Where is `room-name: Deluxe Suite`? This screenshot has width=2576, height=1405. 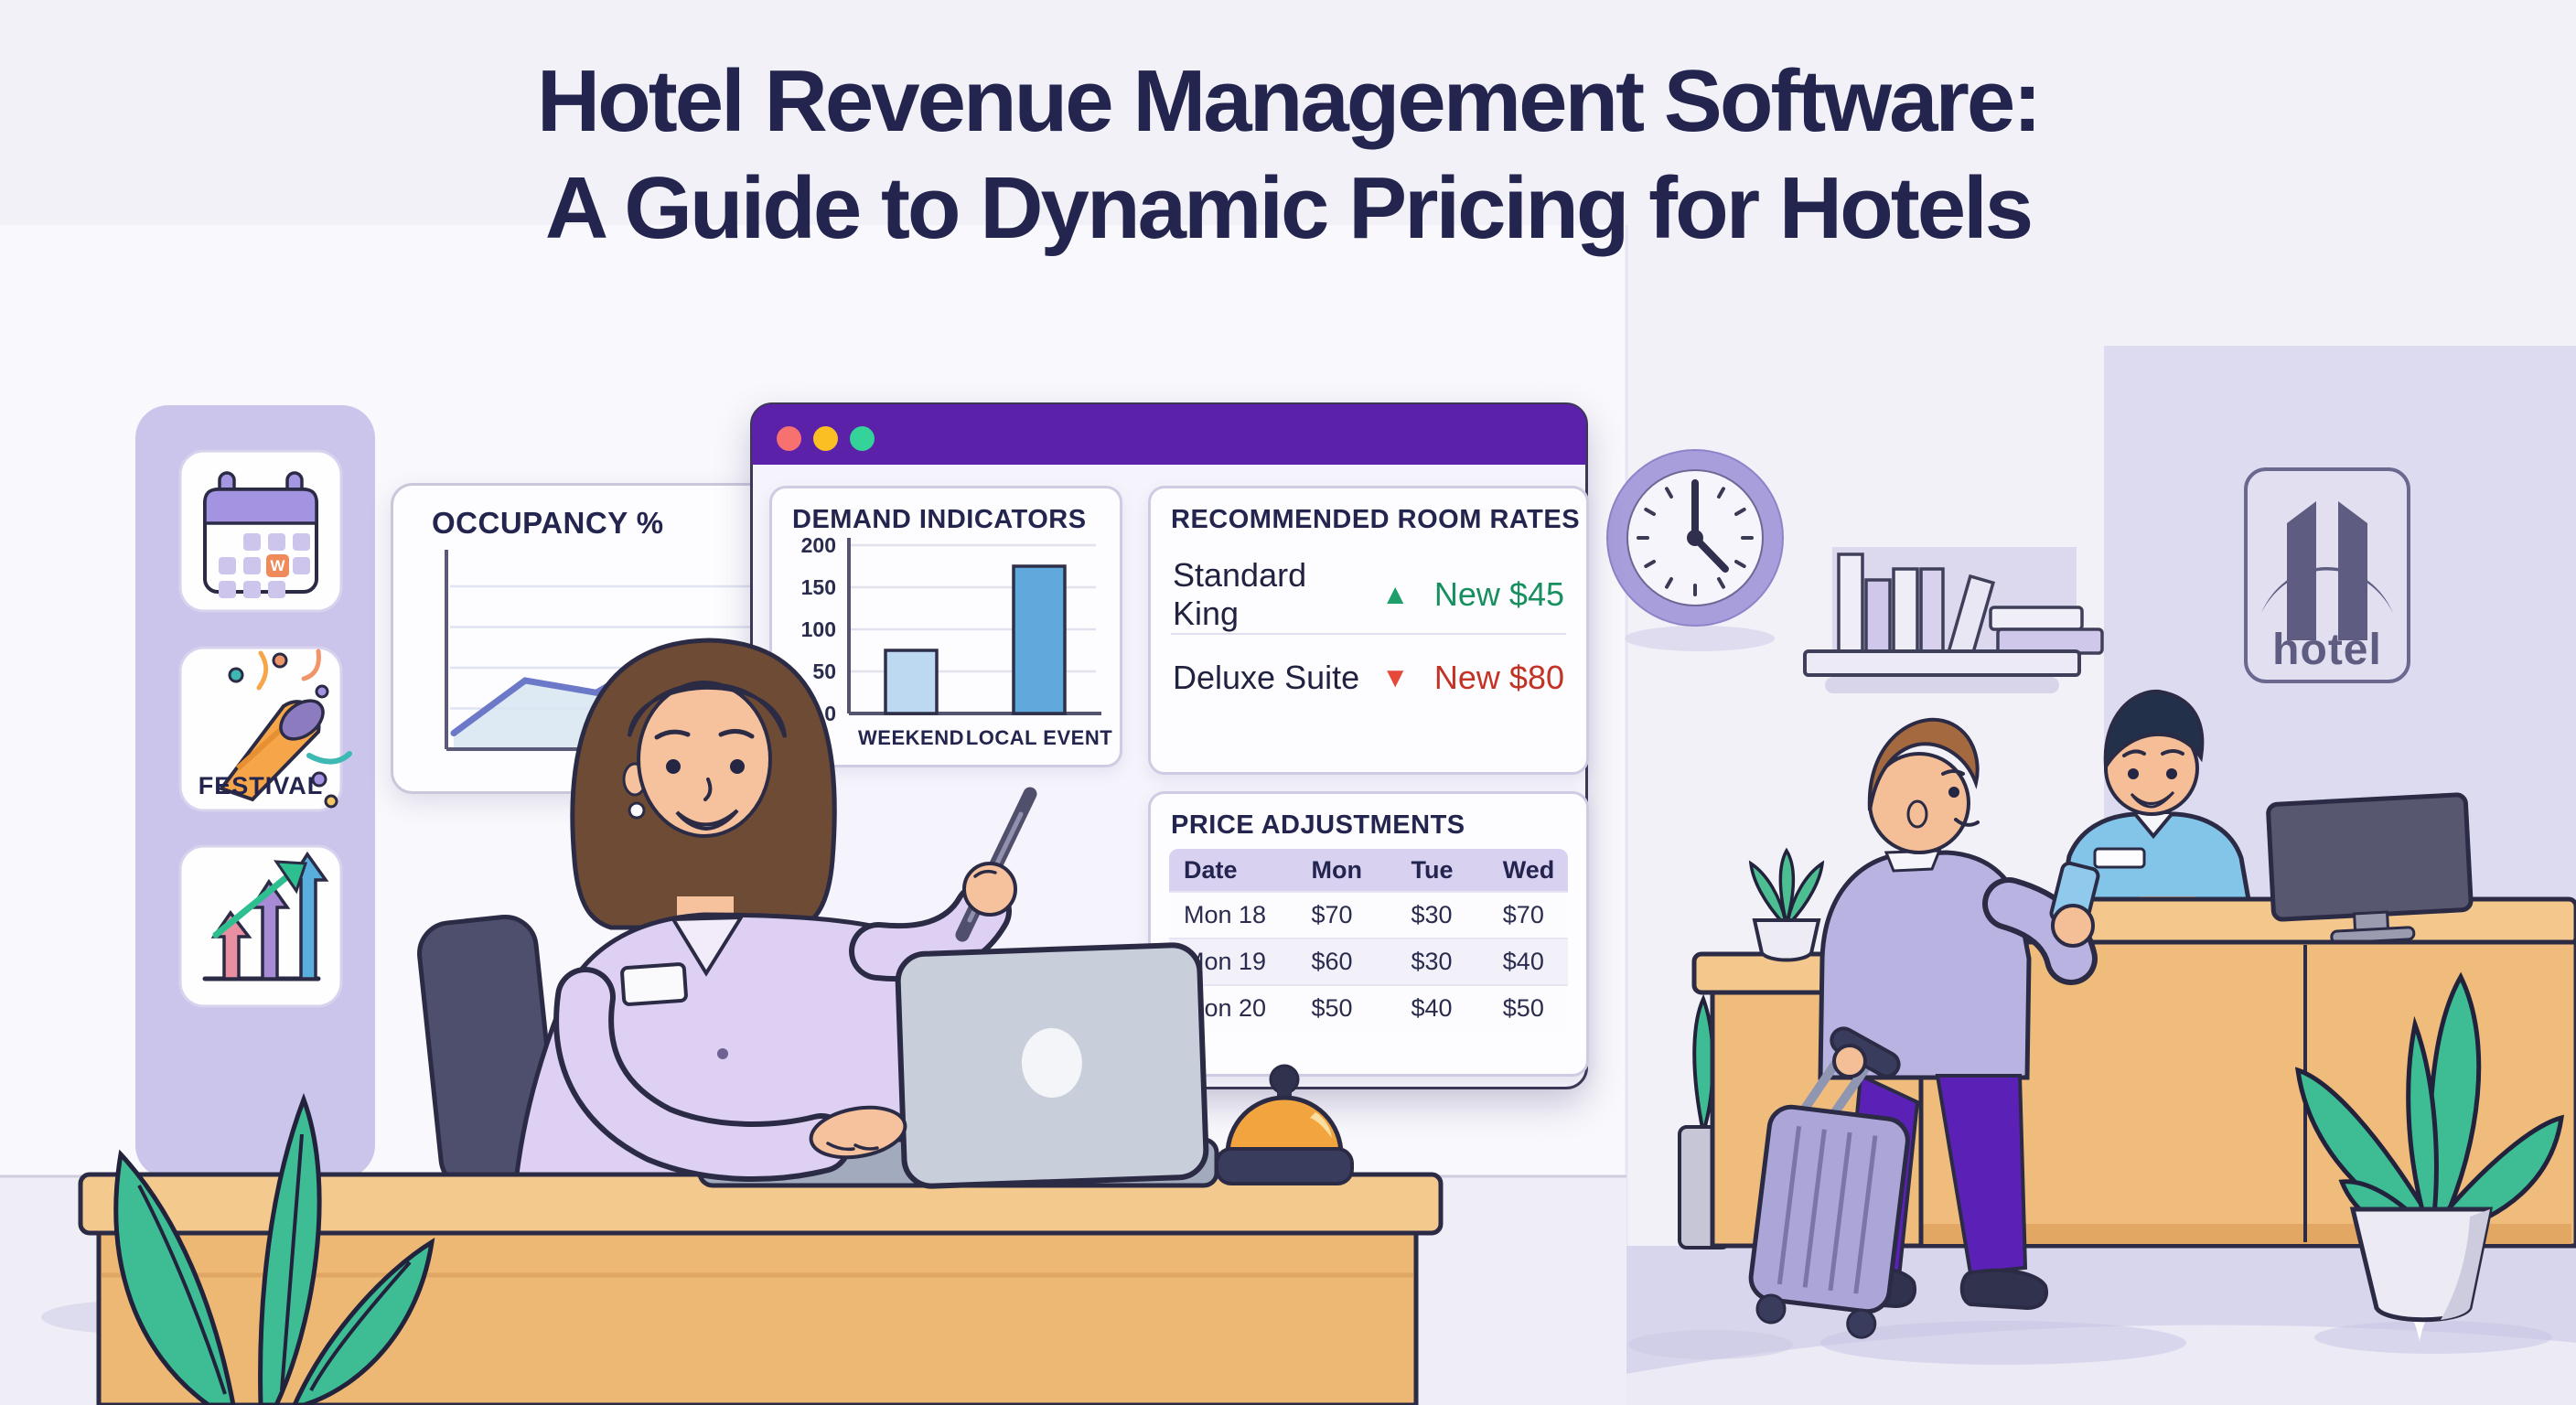 room-name: Deluxe Suite is located at coordinates (1267, 677).